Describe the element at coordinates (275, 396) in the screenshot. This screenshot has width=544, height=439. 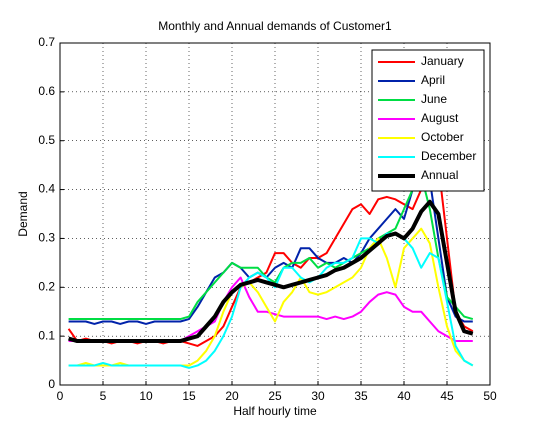
I see `x-tick-label: 25` at that location.